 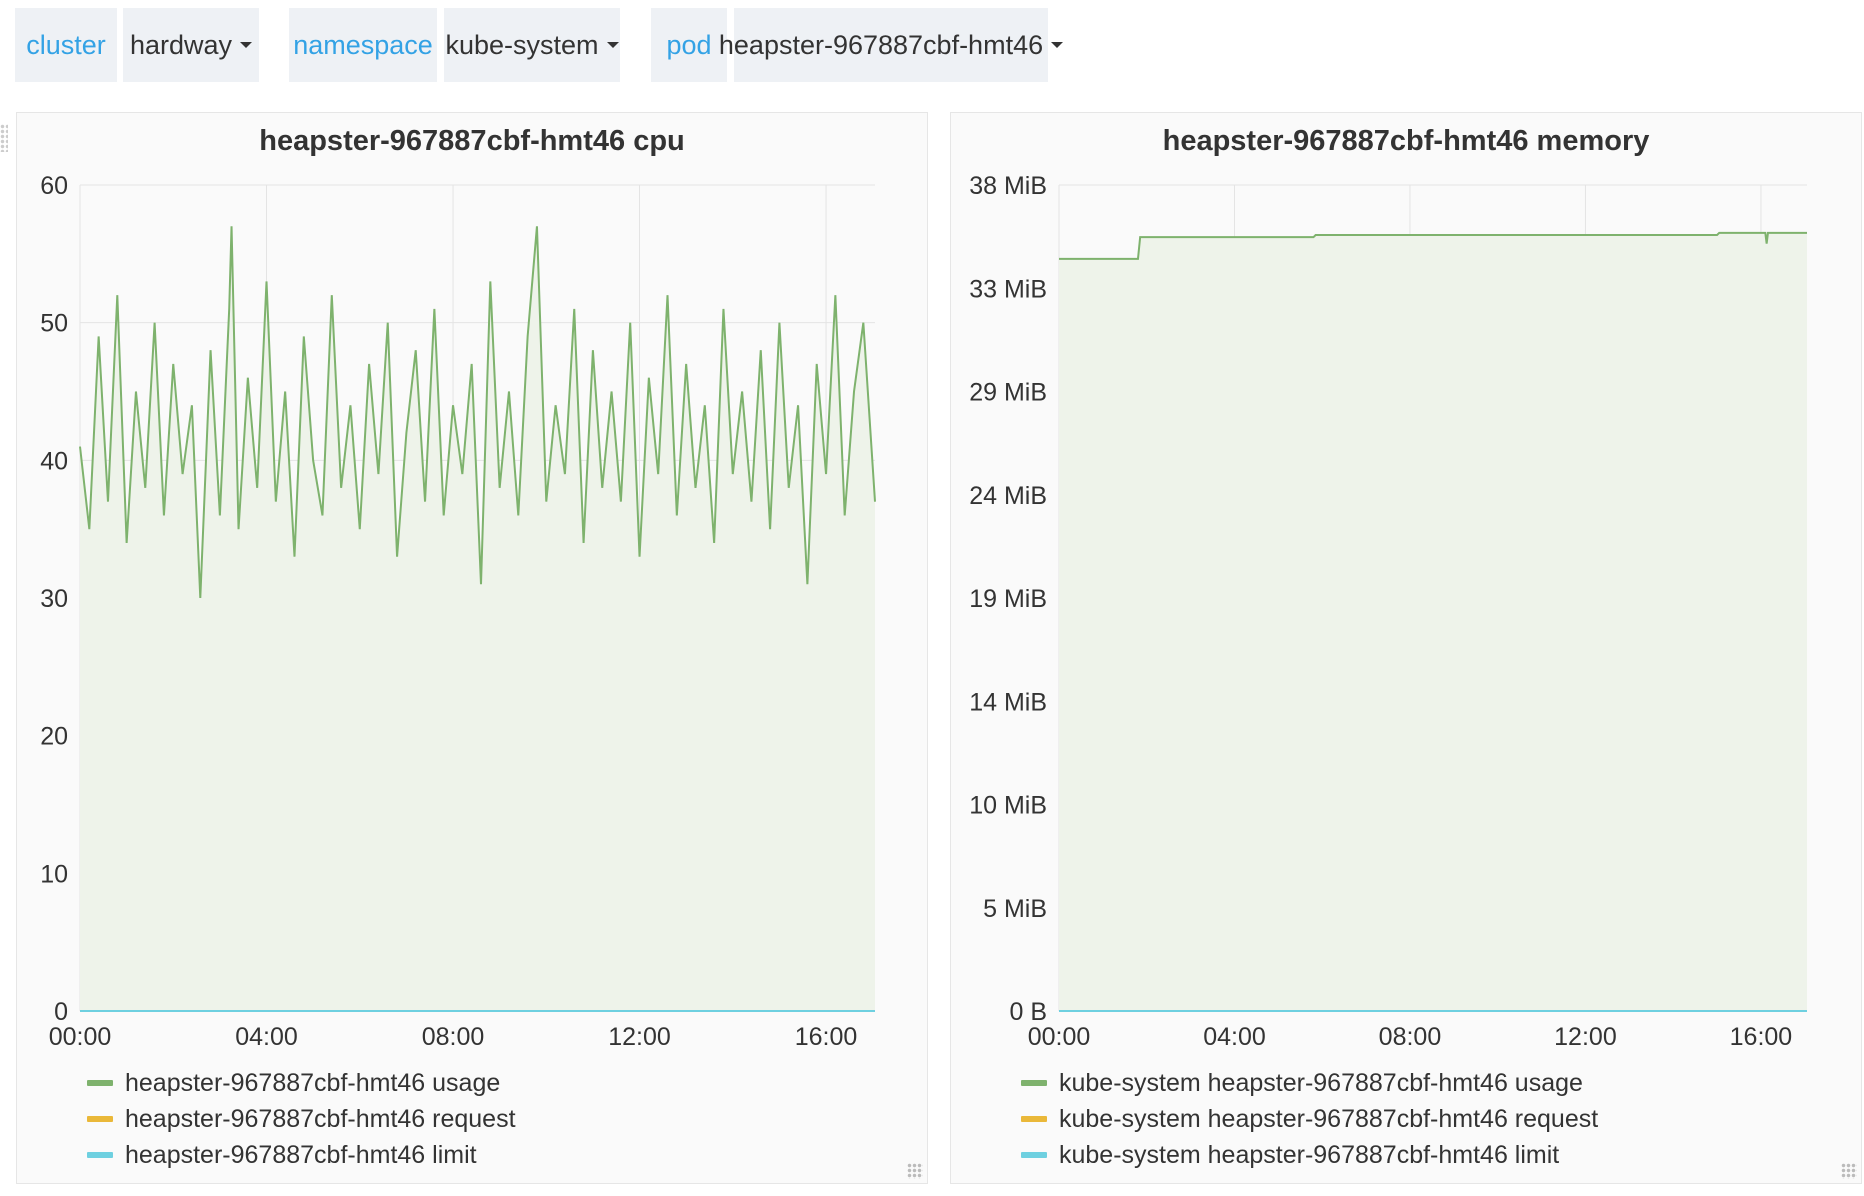 I want to click on row-drag-handle-icon, so click(x=4, y=138).